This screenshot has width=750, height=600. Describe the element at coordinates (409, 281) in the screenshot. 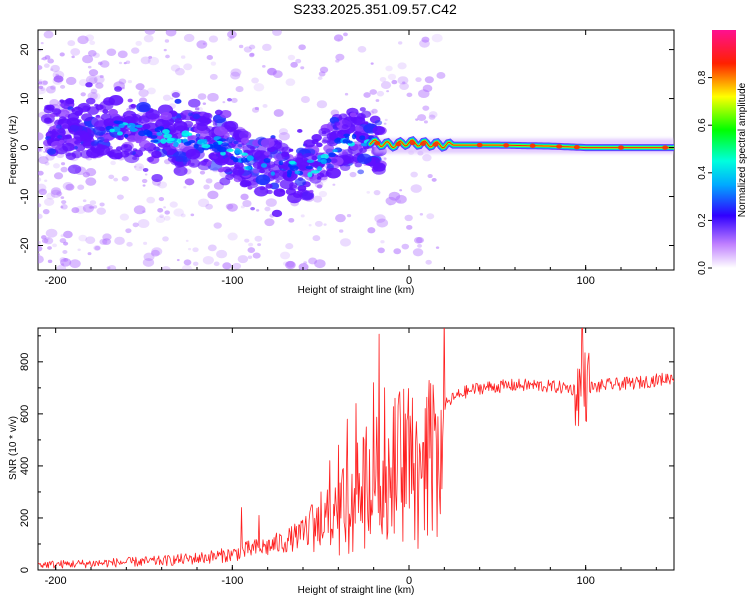

I see `top-x-tick-label: 0` at that location.